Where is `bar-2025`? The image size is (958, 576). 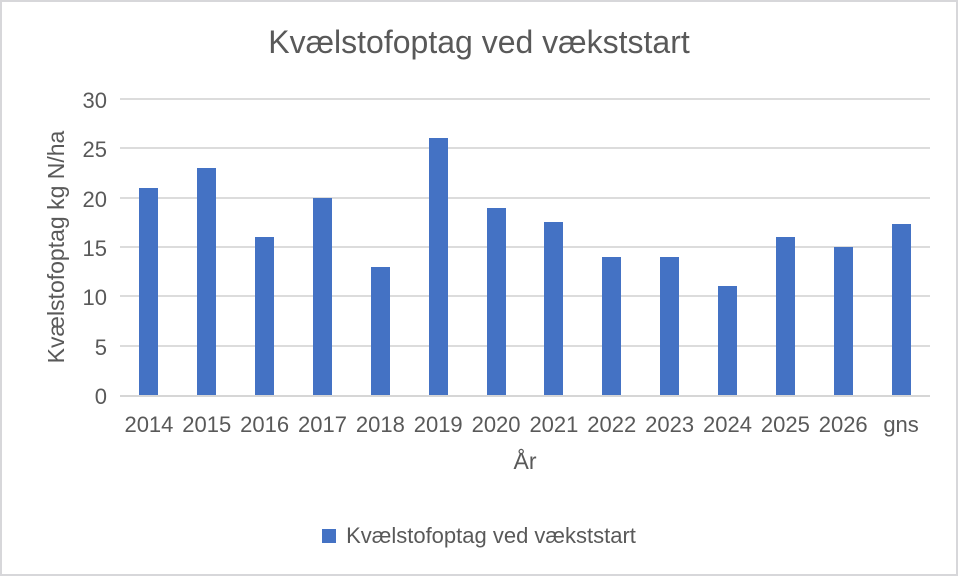 bar-2025 is located at coordinates (785, 316).